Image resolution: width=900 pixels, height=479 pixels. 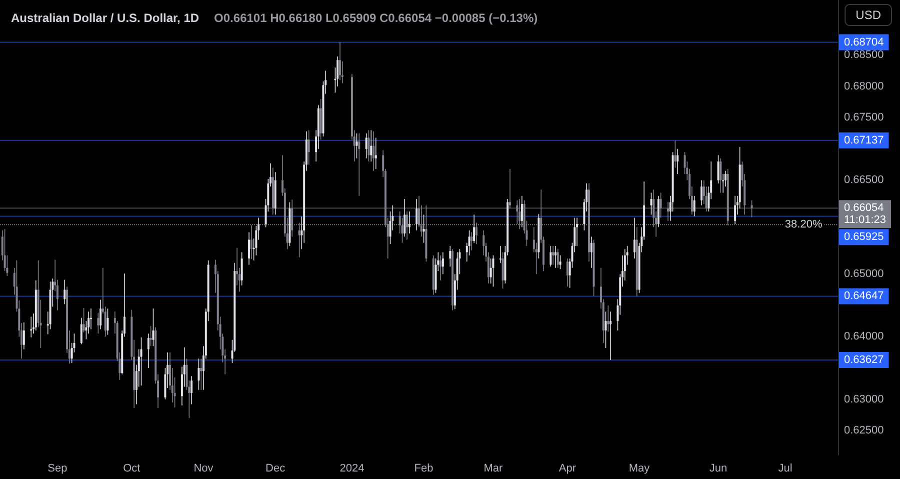 What do you see at coordinates (864, 336) in the screenshot?
I see `y-tick-label: 0.64000` at bounding box center [864, 336].